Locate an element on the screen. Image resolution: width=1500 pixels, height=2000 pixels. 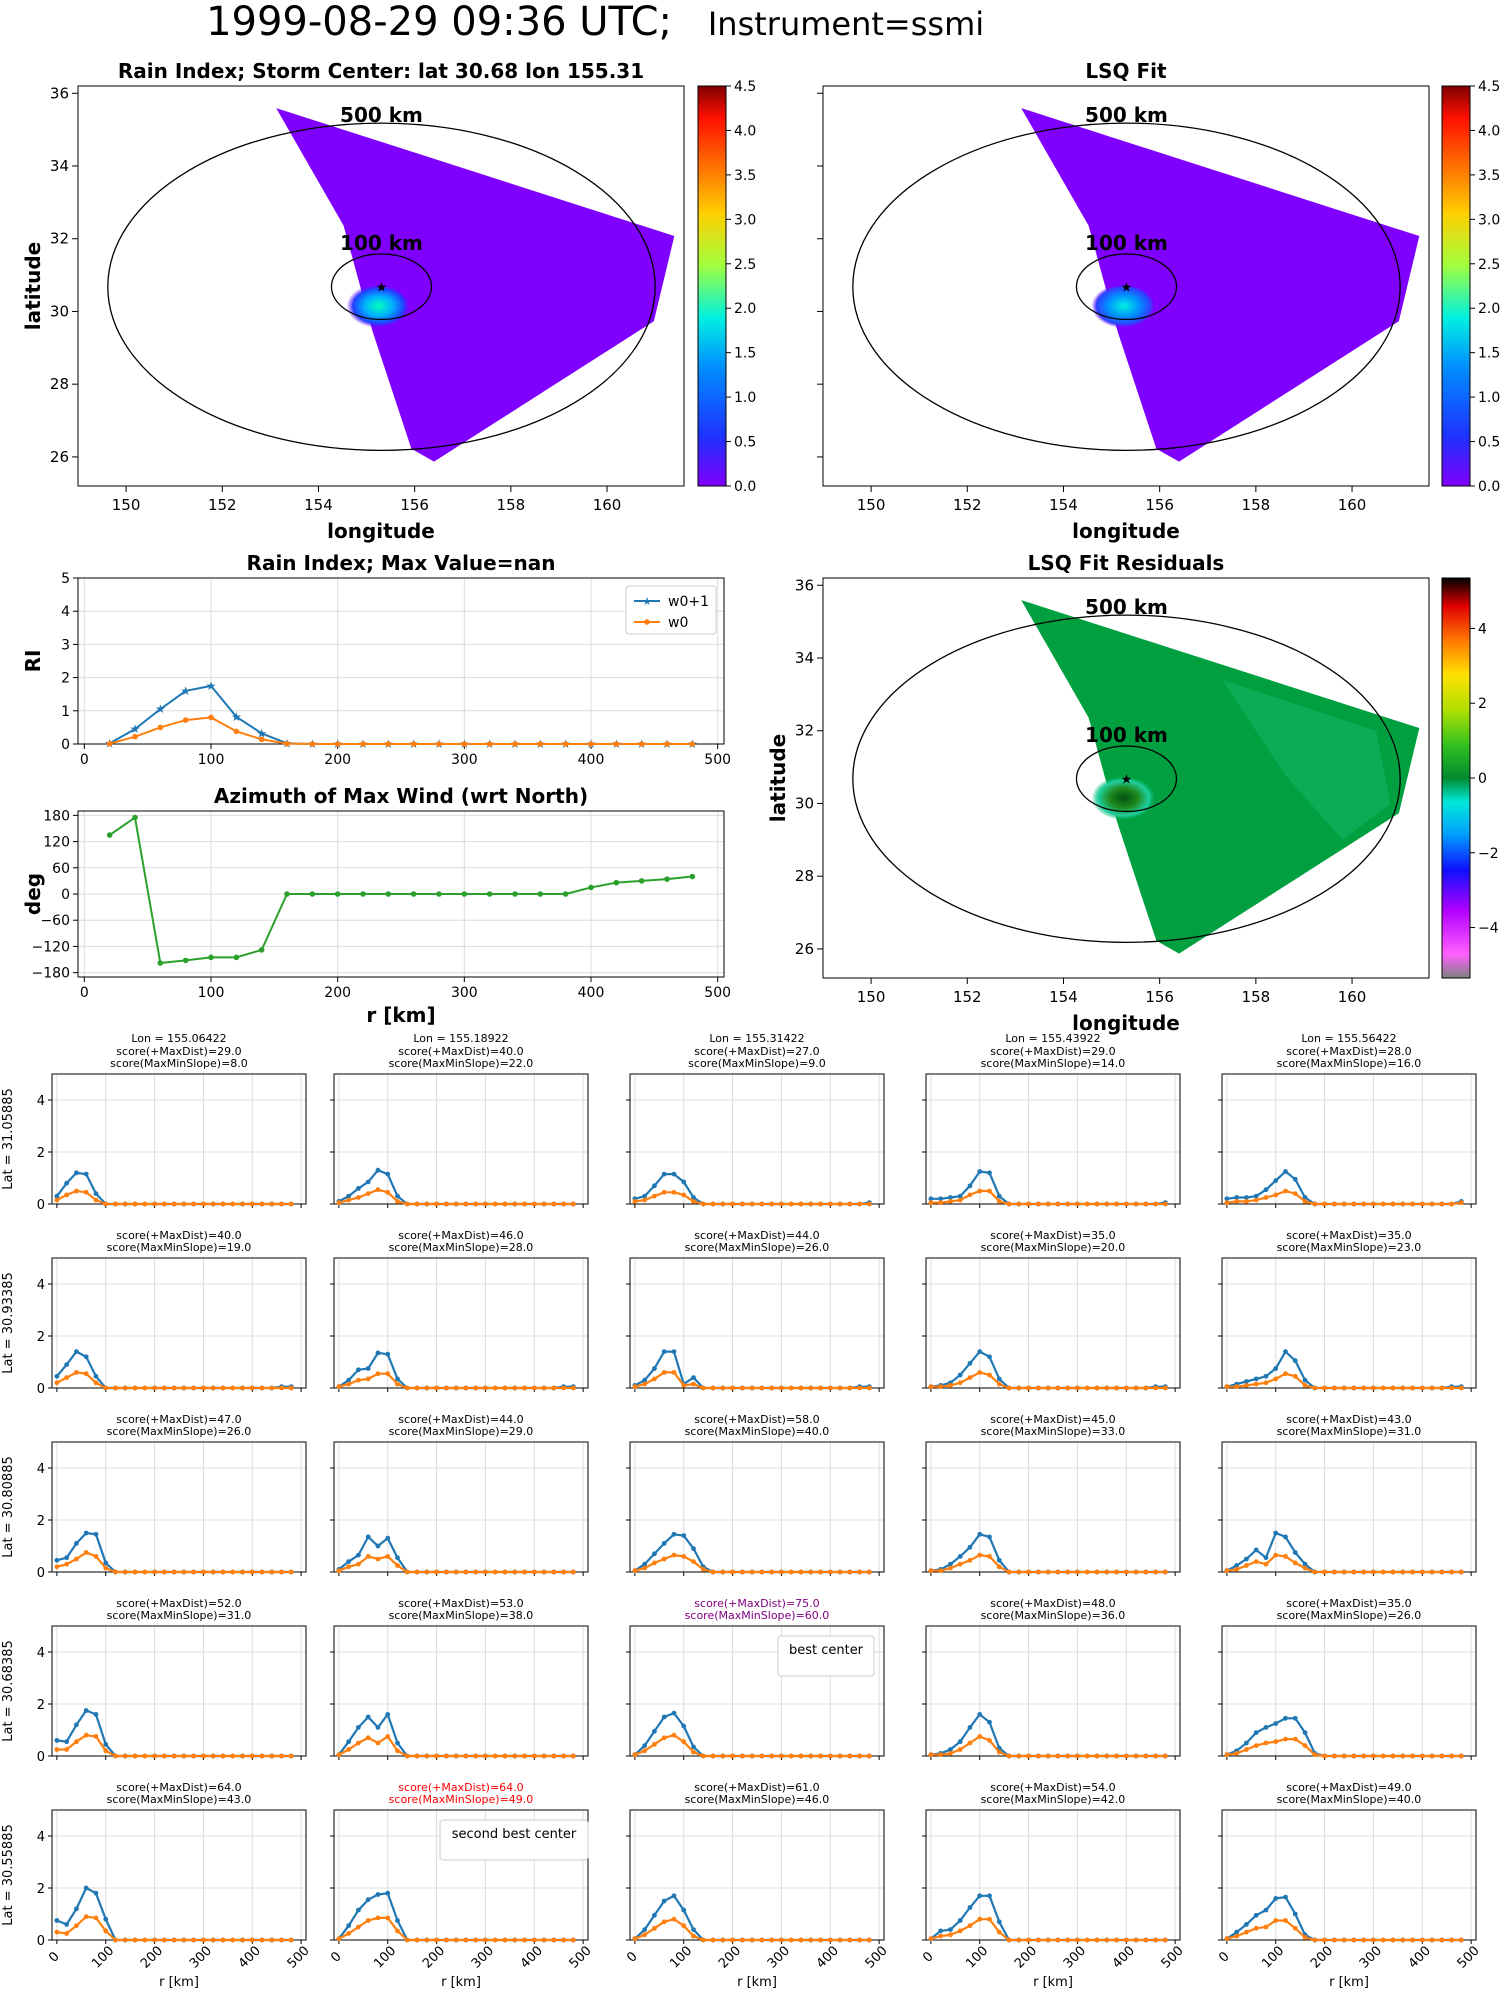
y-tick-label: 4 is located at coordinates (41, 1837).